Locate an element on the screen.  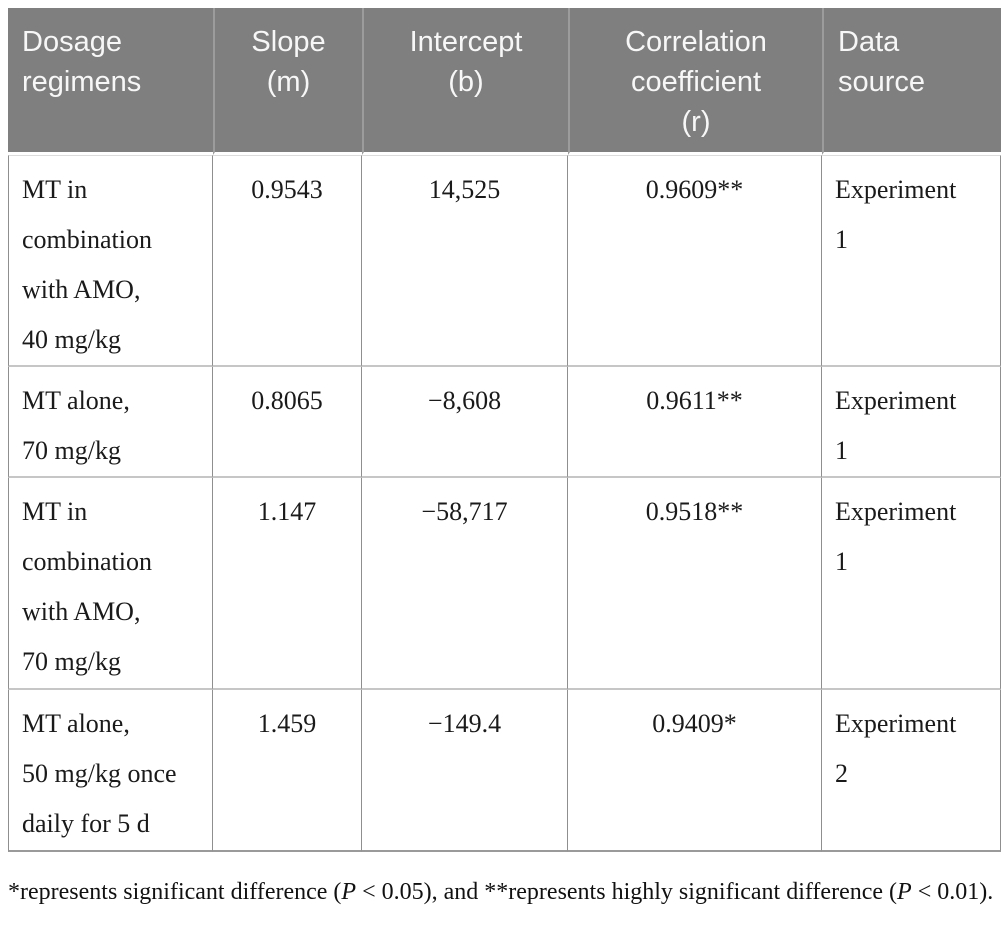
table-cell-correlation-coefficient: 0.9409* is located at coordinates (695, 771).